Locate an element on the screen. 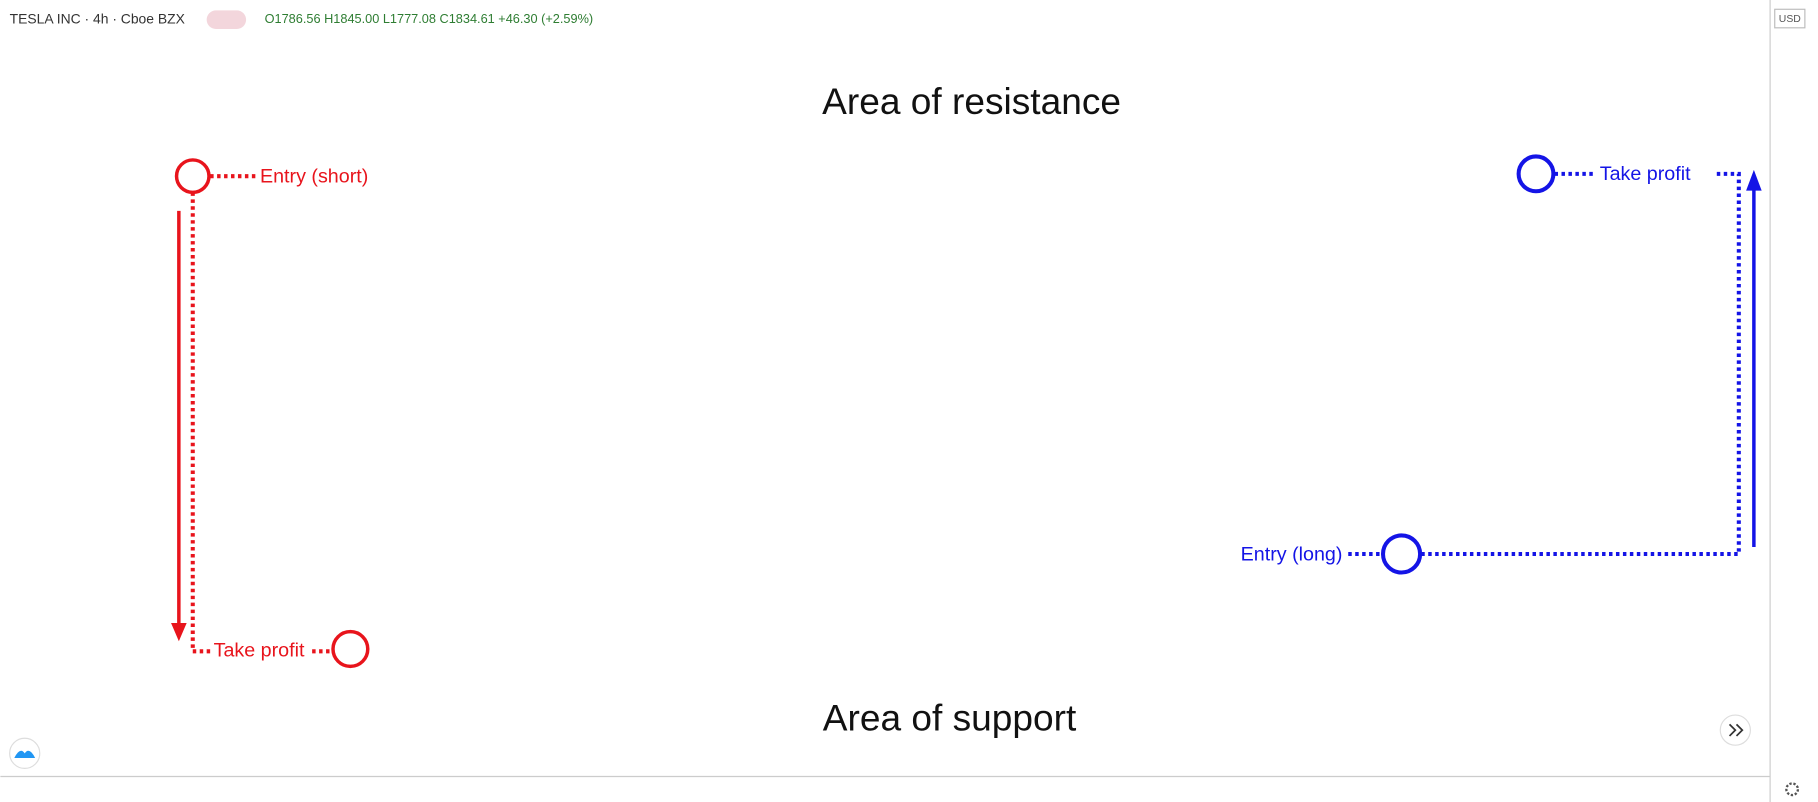 Image resolution: width=1818 pixels, height=802 pixels. resistance-label: Area of resistance is located at coordinates (971, 101).